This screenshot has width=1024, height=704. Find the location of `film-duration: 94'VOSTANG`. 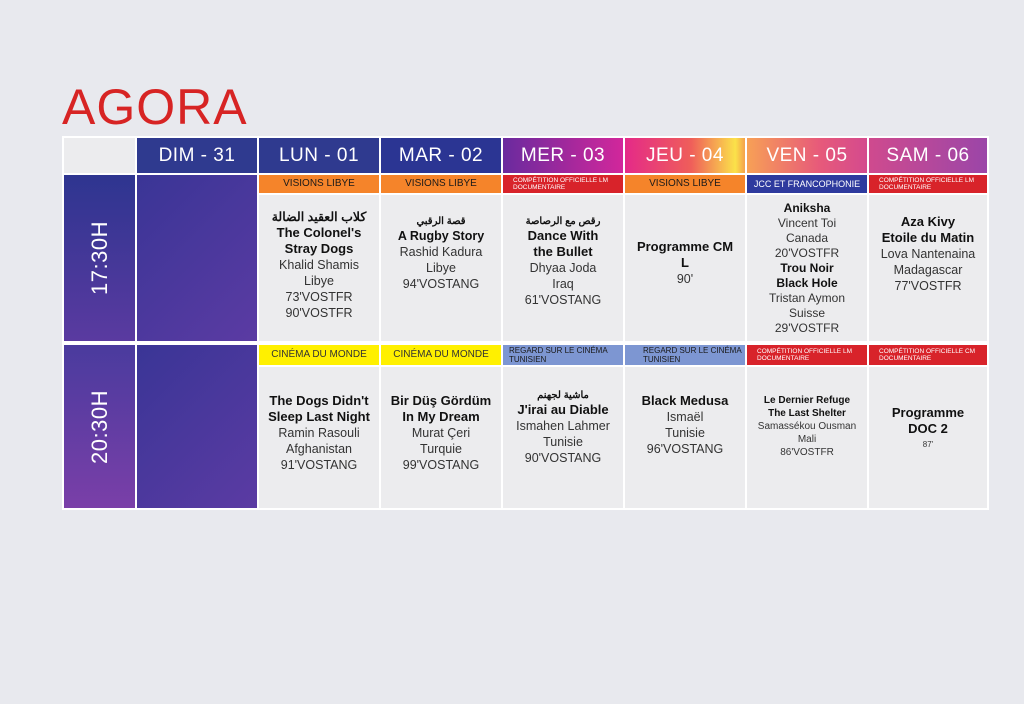

film-duration: 94'VOSTANG is located at coordinates (441, 284).